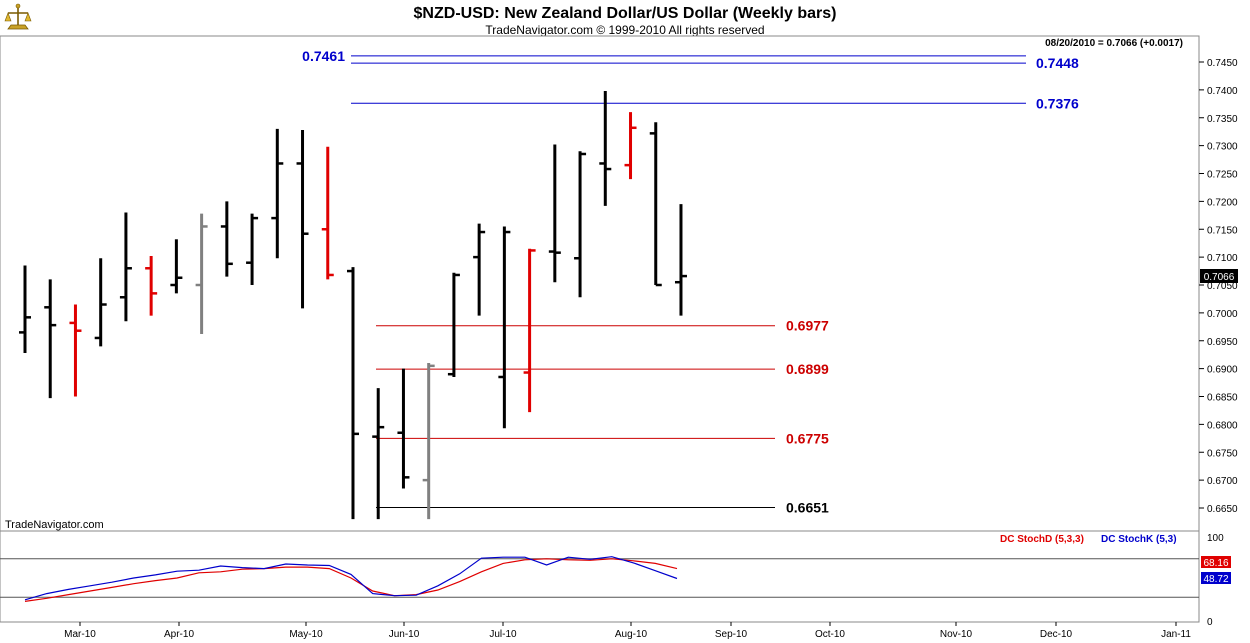 The height and width of the screenshot is (643, 1250). What do you see at coordinates (807, 369) in the screenshot?
I see `level-label: 0.6899` at bounding box center [807, 369].